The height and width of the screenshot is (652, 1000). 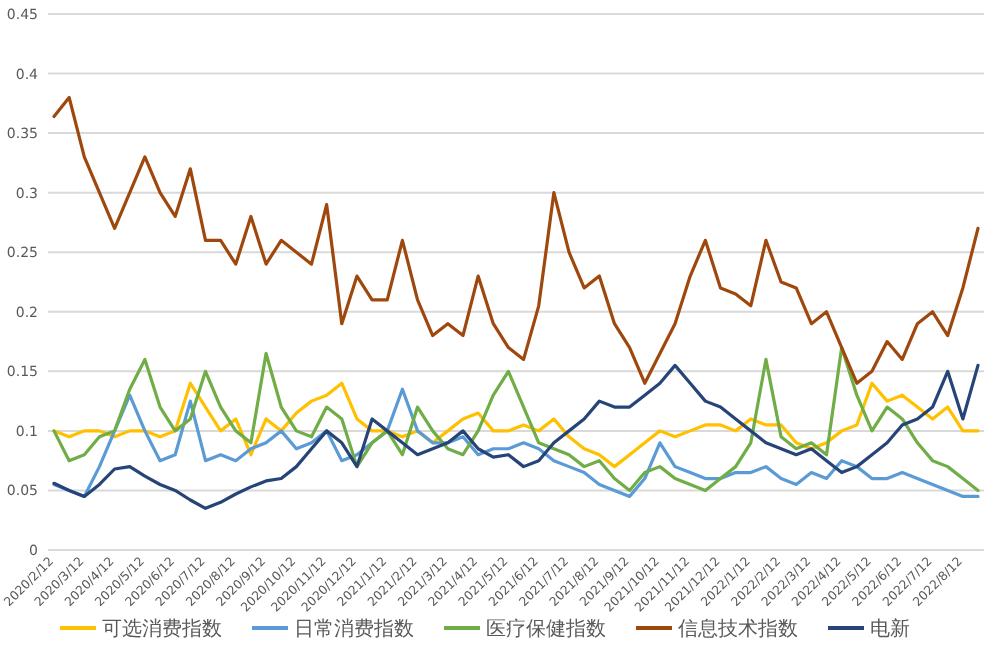 What do you see at coordinates (162, 629) in the screenshot?
I see `legend-label: 可选消费指数` at bounding box center [162, 629].